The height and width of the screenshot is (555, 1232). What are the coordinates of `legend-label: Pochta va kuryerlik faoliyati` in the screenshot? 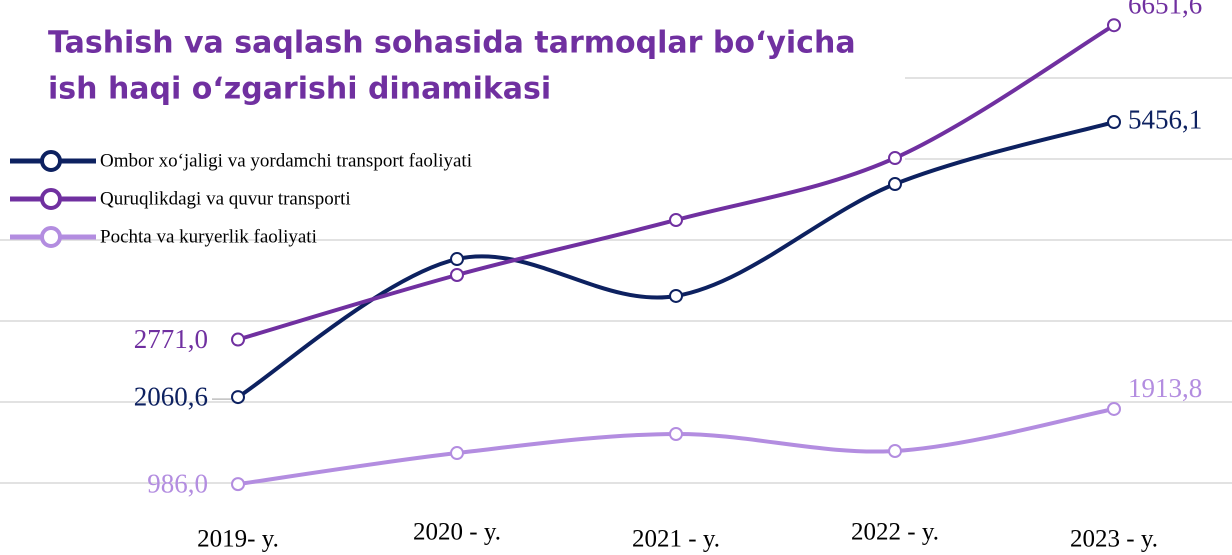 It's located at (208, 236).